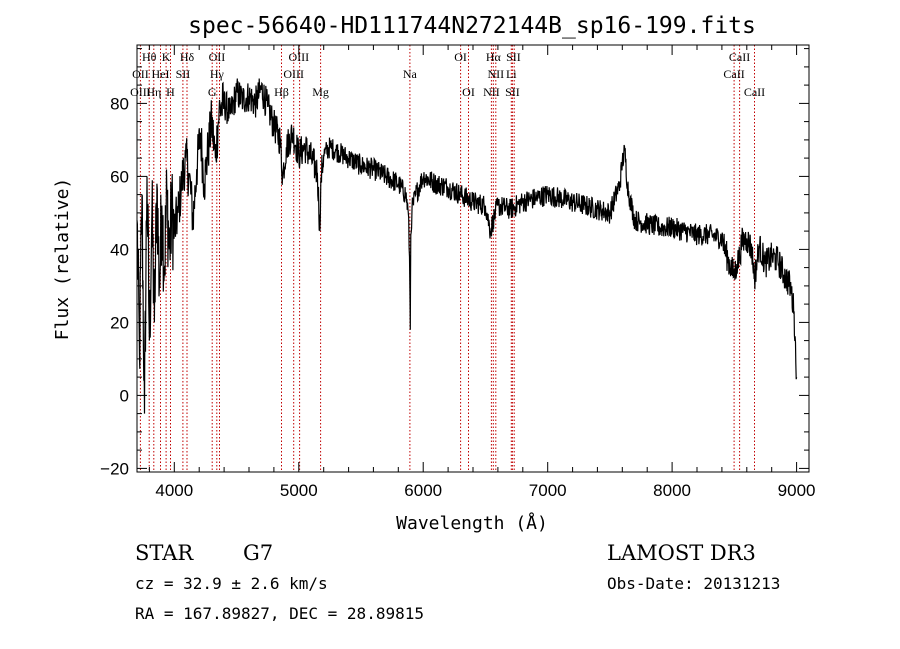  I want to click on y-tick-label-3: 40, so click(119, 249).